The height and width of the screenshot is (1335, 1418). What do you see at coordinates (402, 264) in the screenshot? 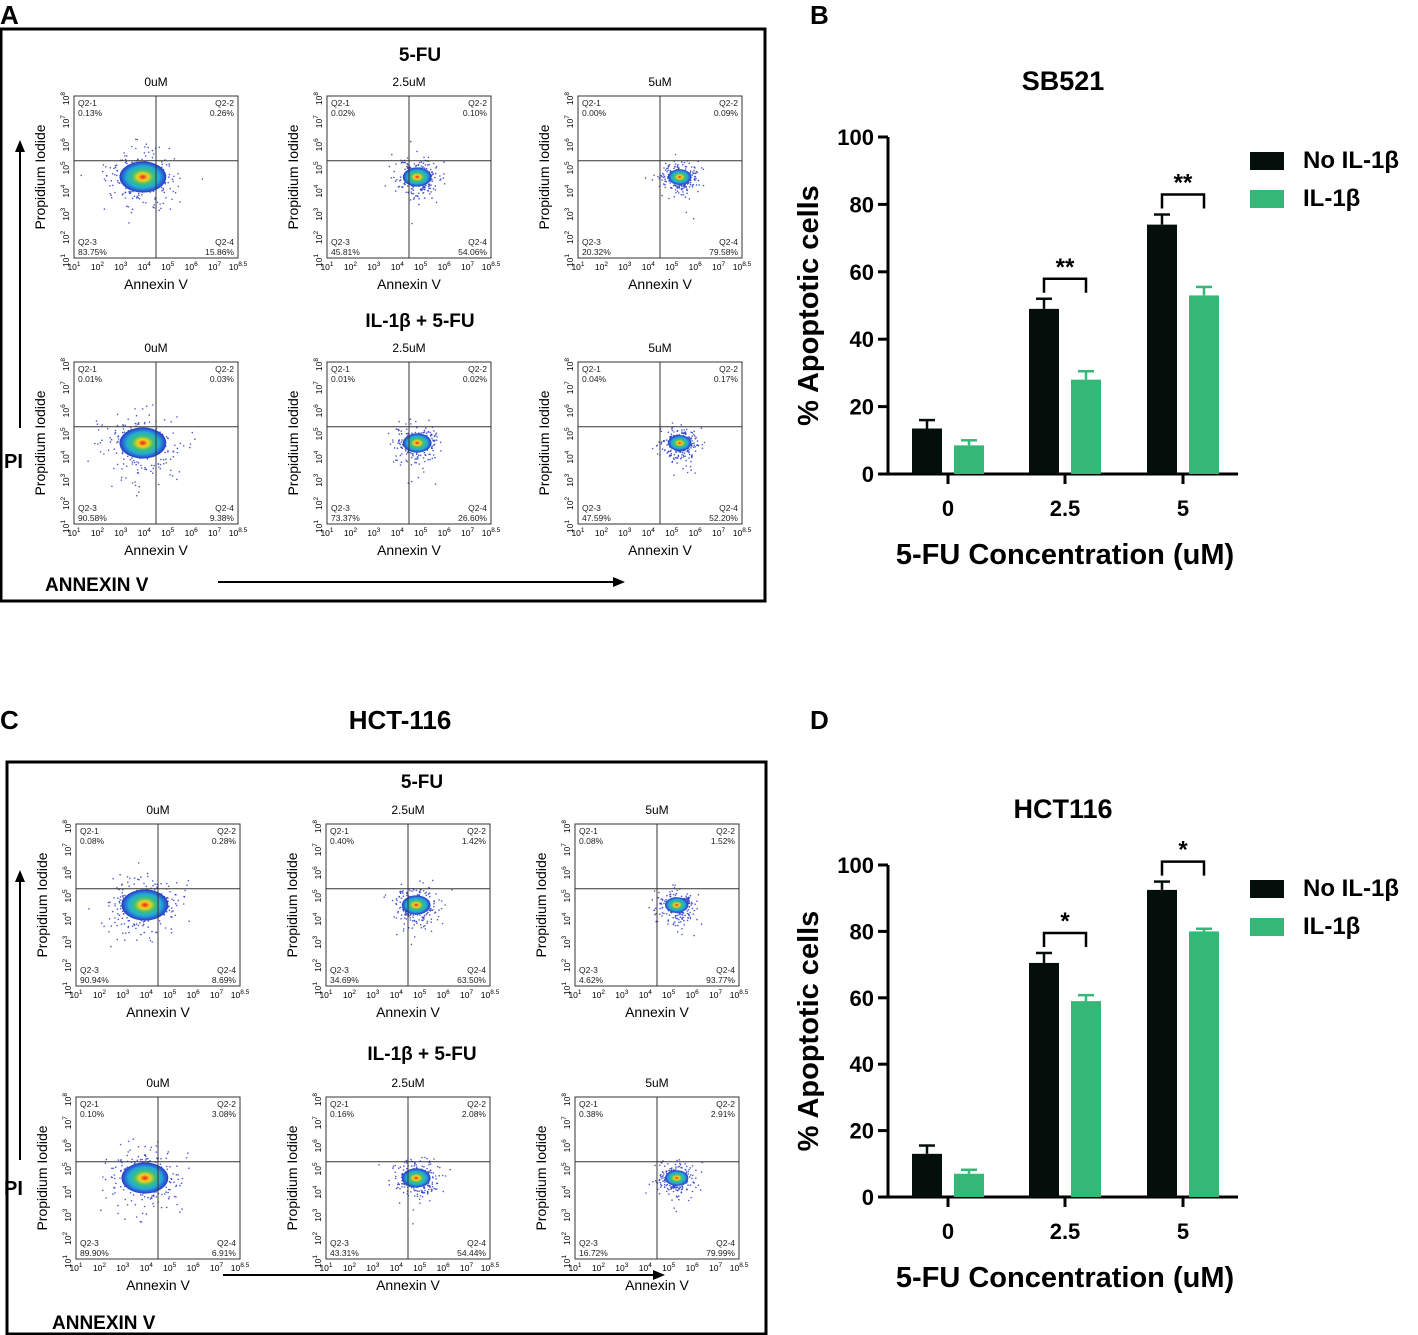
I see `x-tick-exponent: 4` at bounding box center [402, 264].